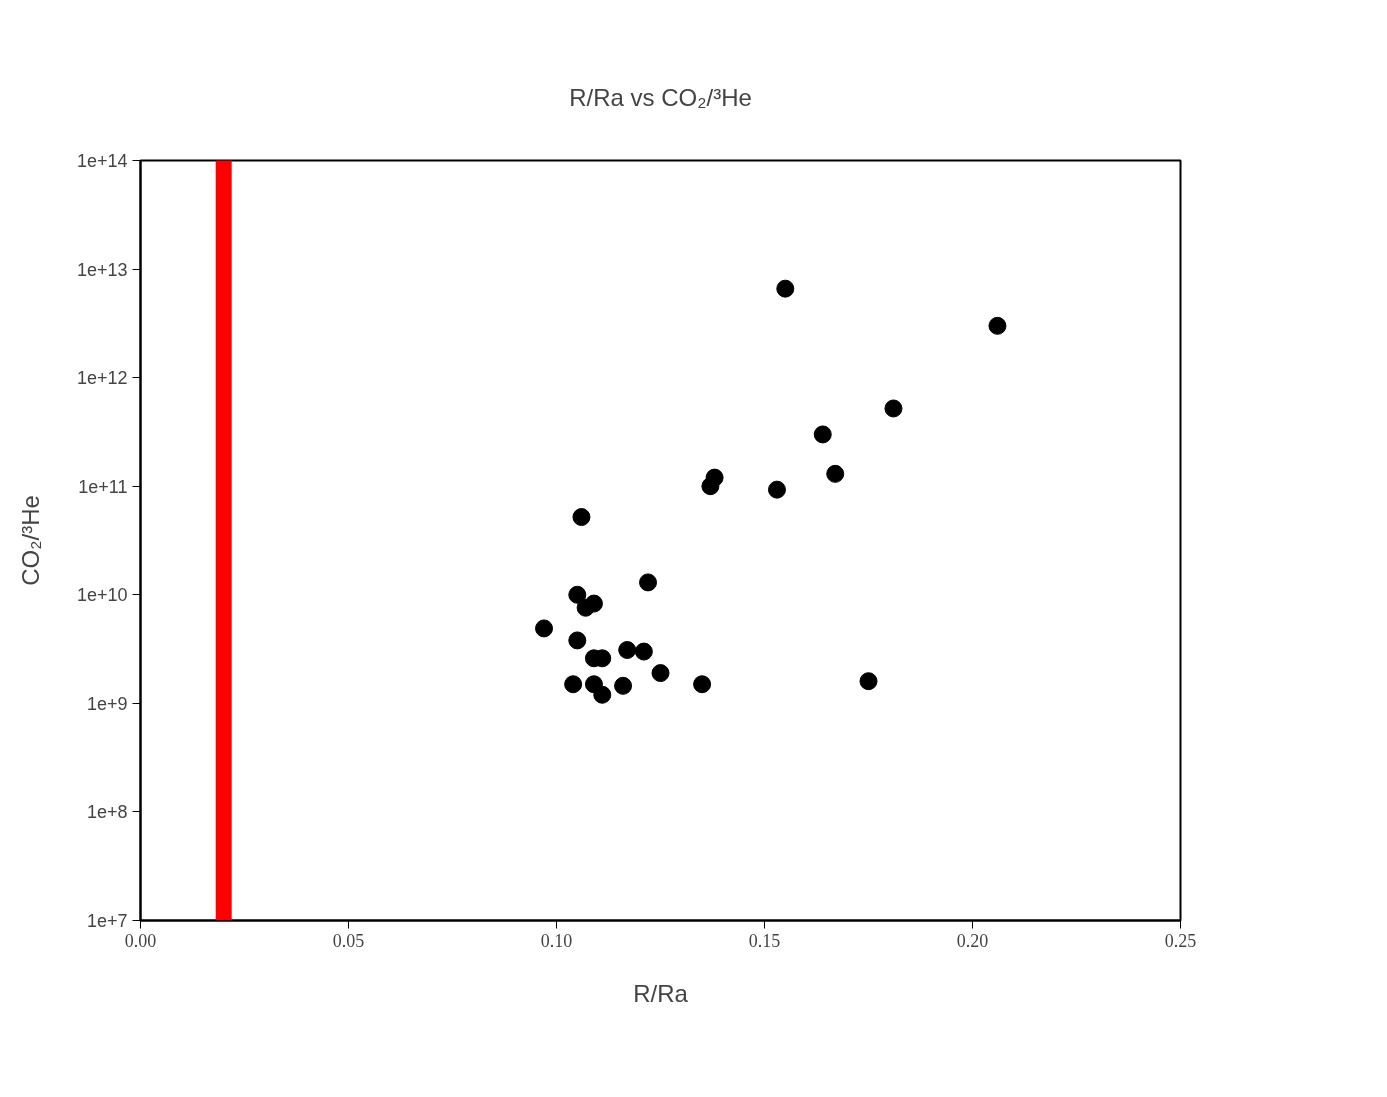 Image resolution: width=1387 pixels, height=1097 pixels. I want to click on x-tick-label: 0.15, so click(764, 940).